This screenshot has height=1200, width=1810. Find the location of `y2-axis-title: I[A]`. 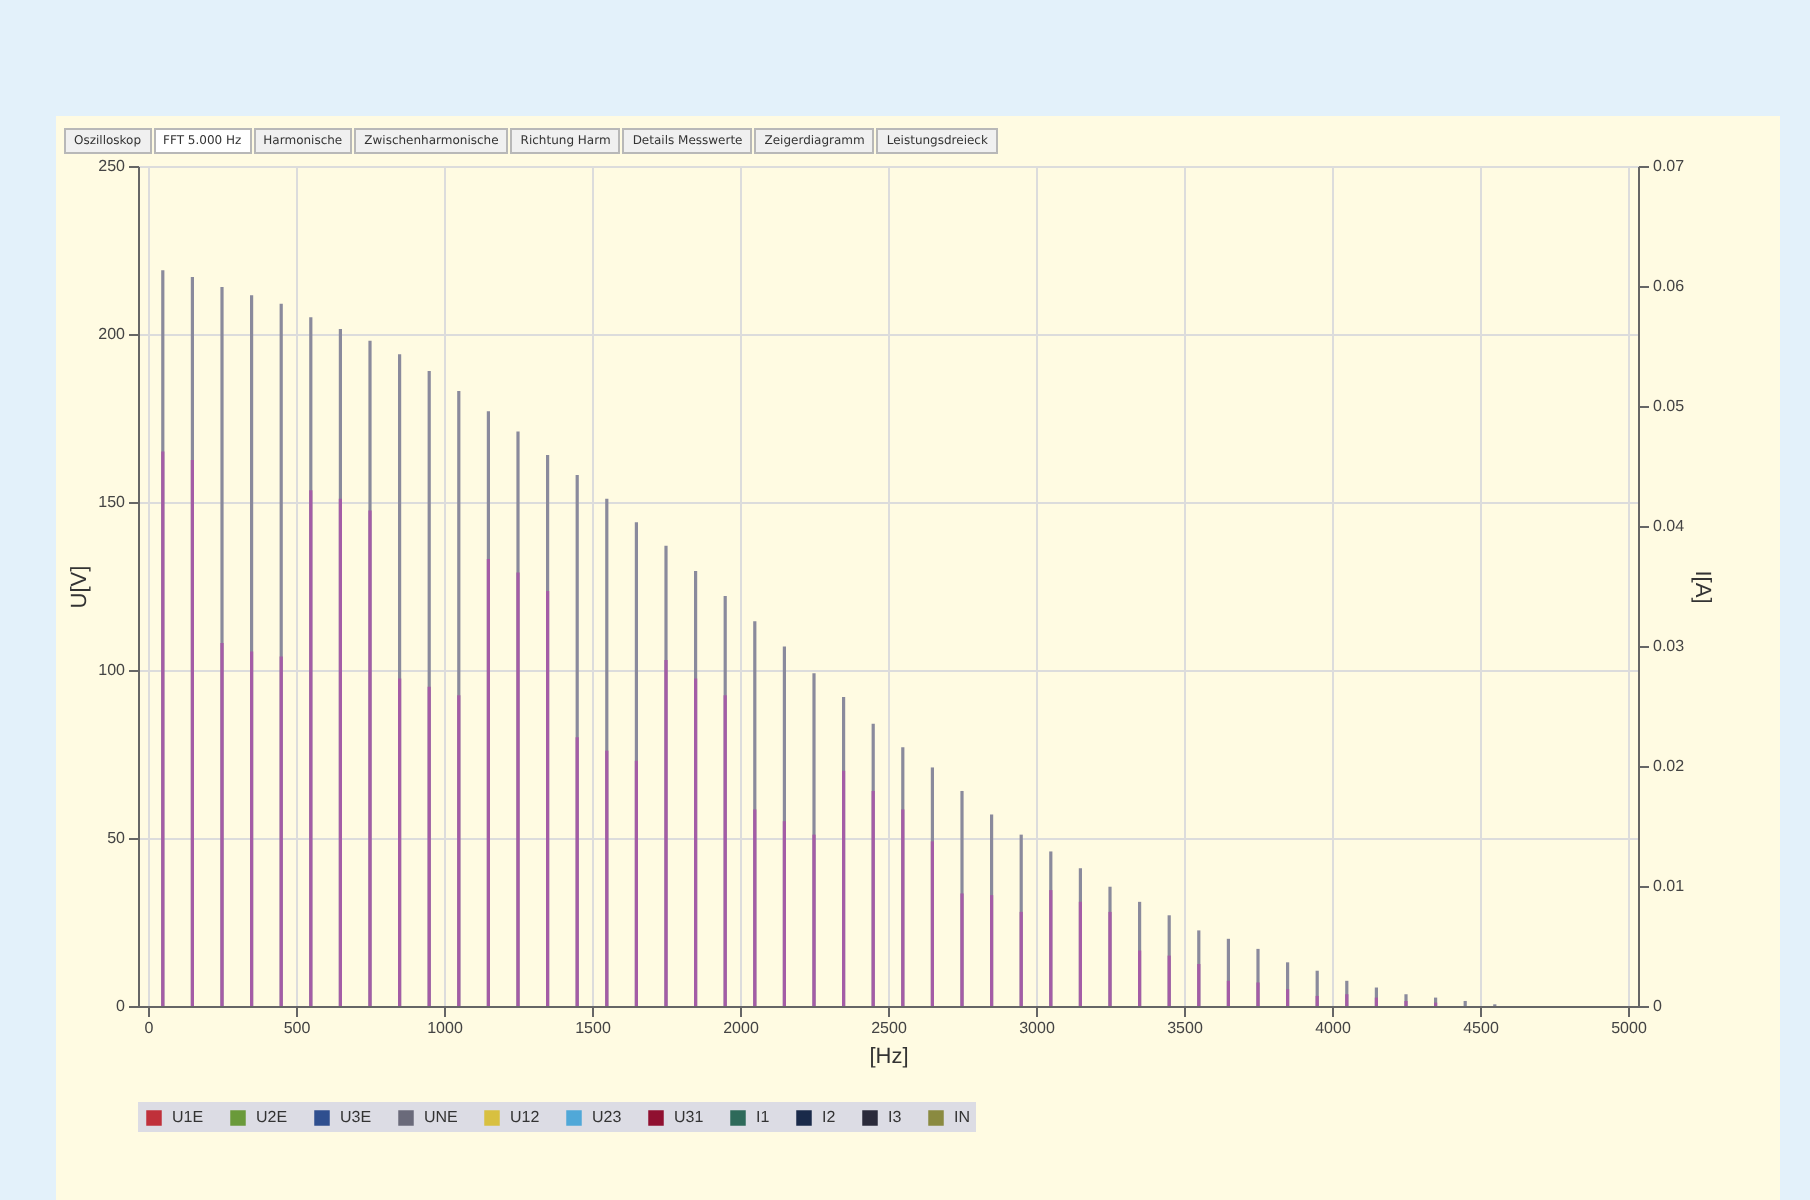

y2-axis-title: I[A] is located at coordinates (1702, 587).